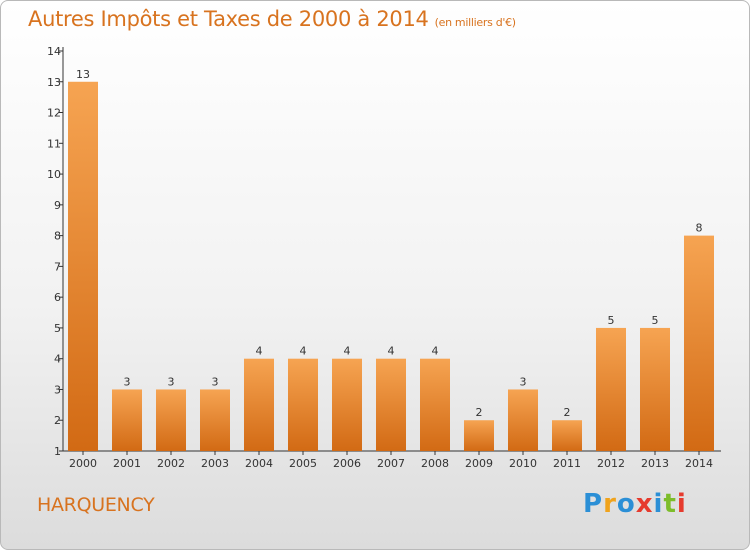 The image size is (750, 550). What do you see at coordinates (57, 359) in the screenshot?
I see `y-tick-label: 4` at bounding box center [57, 359].